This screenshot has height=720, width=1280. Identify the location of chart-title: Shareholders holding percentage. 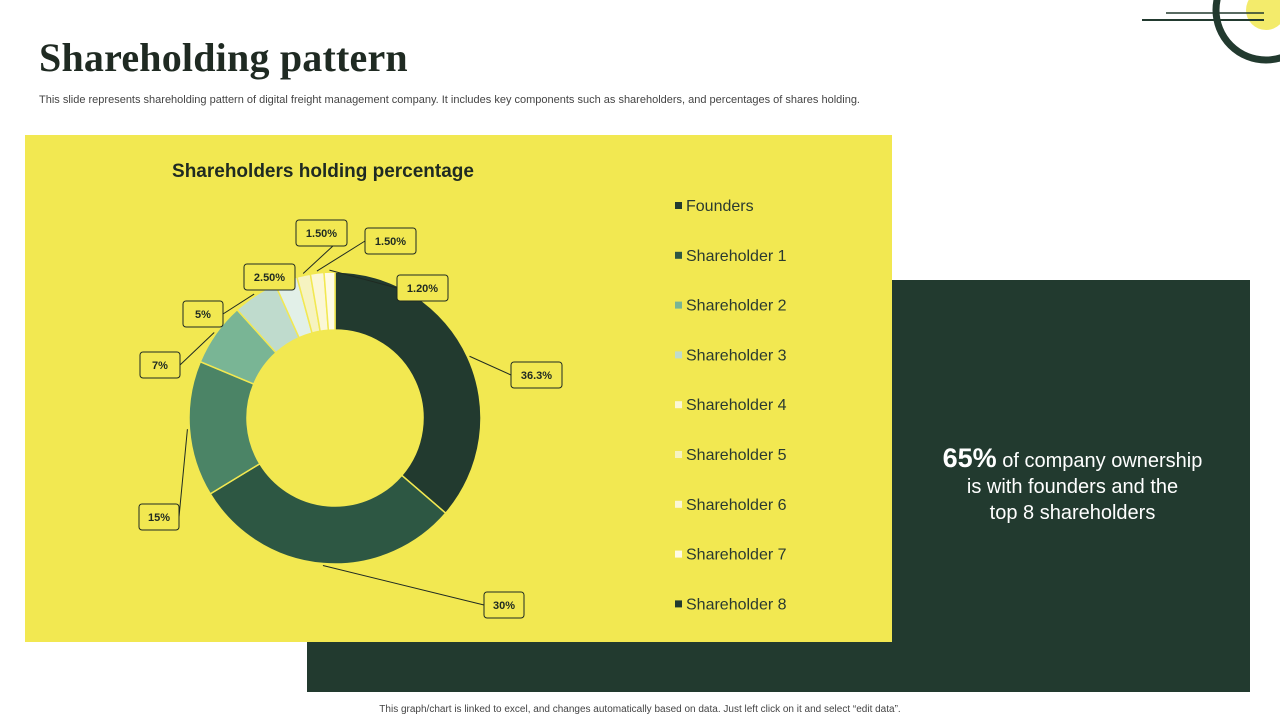
(323, 171).